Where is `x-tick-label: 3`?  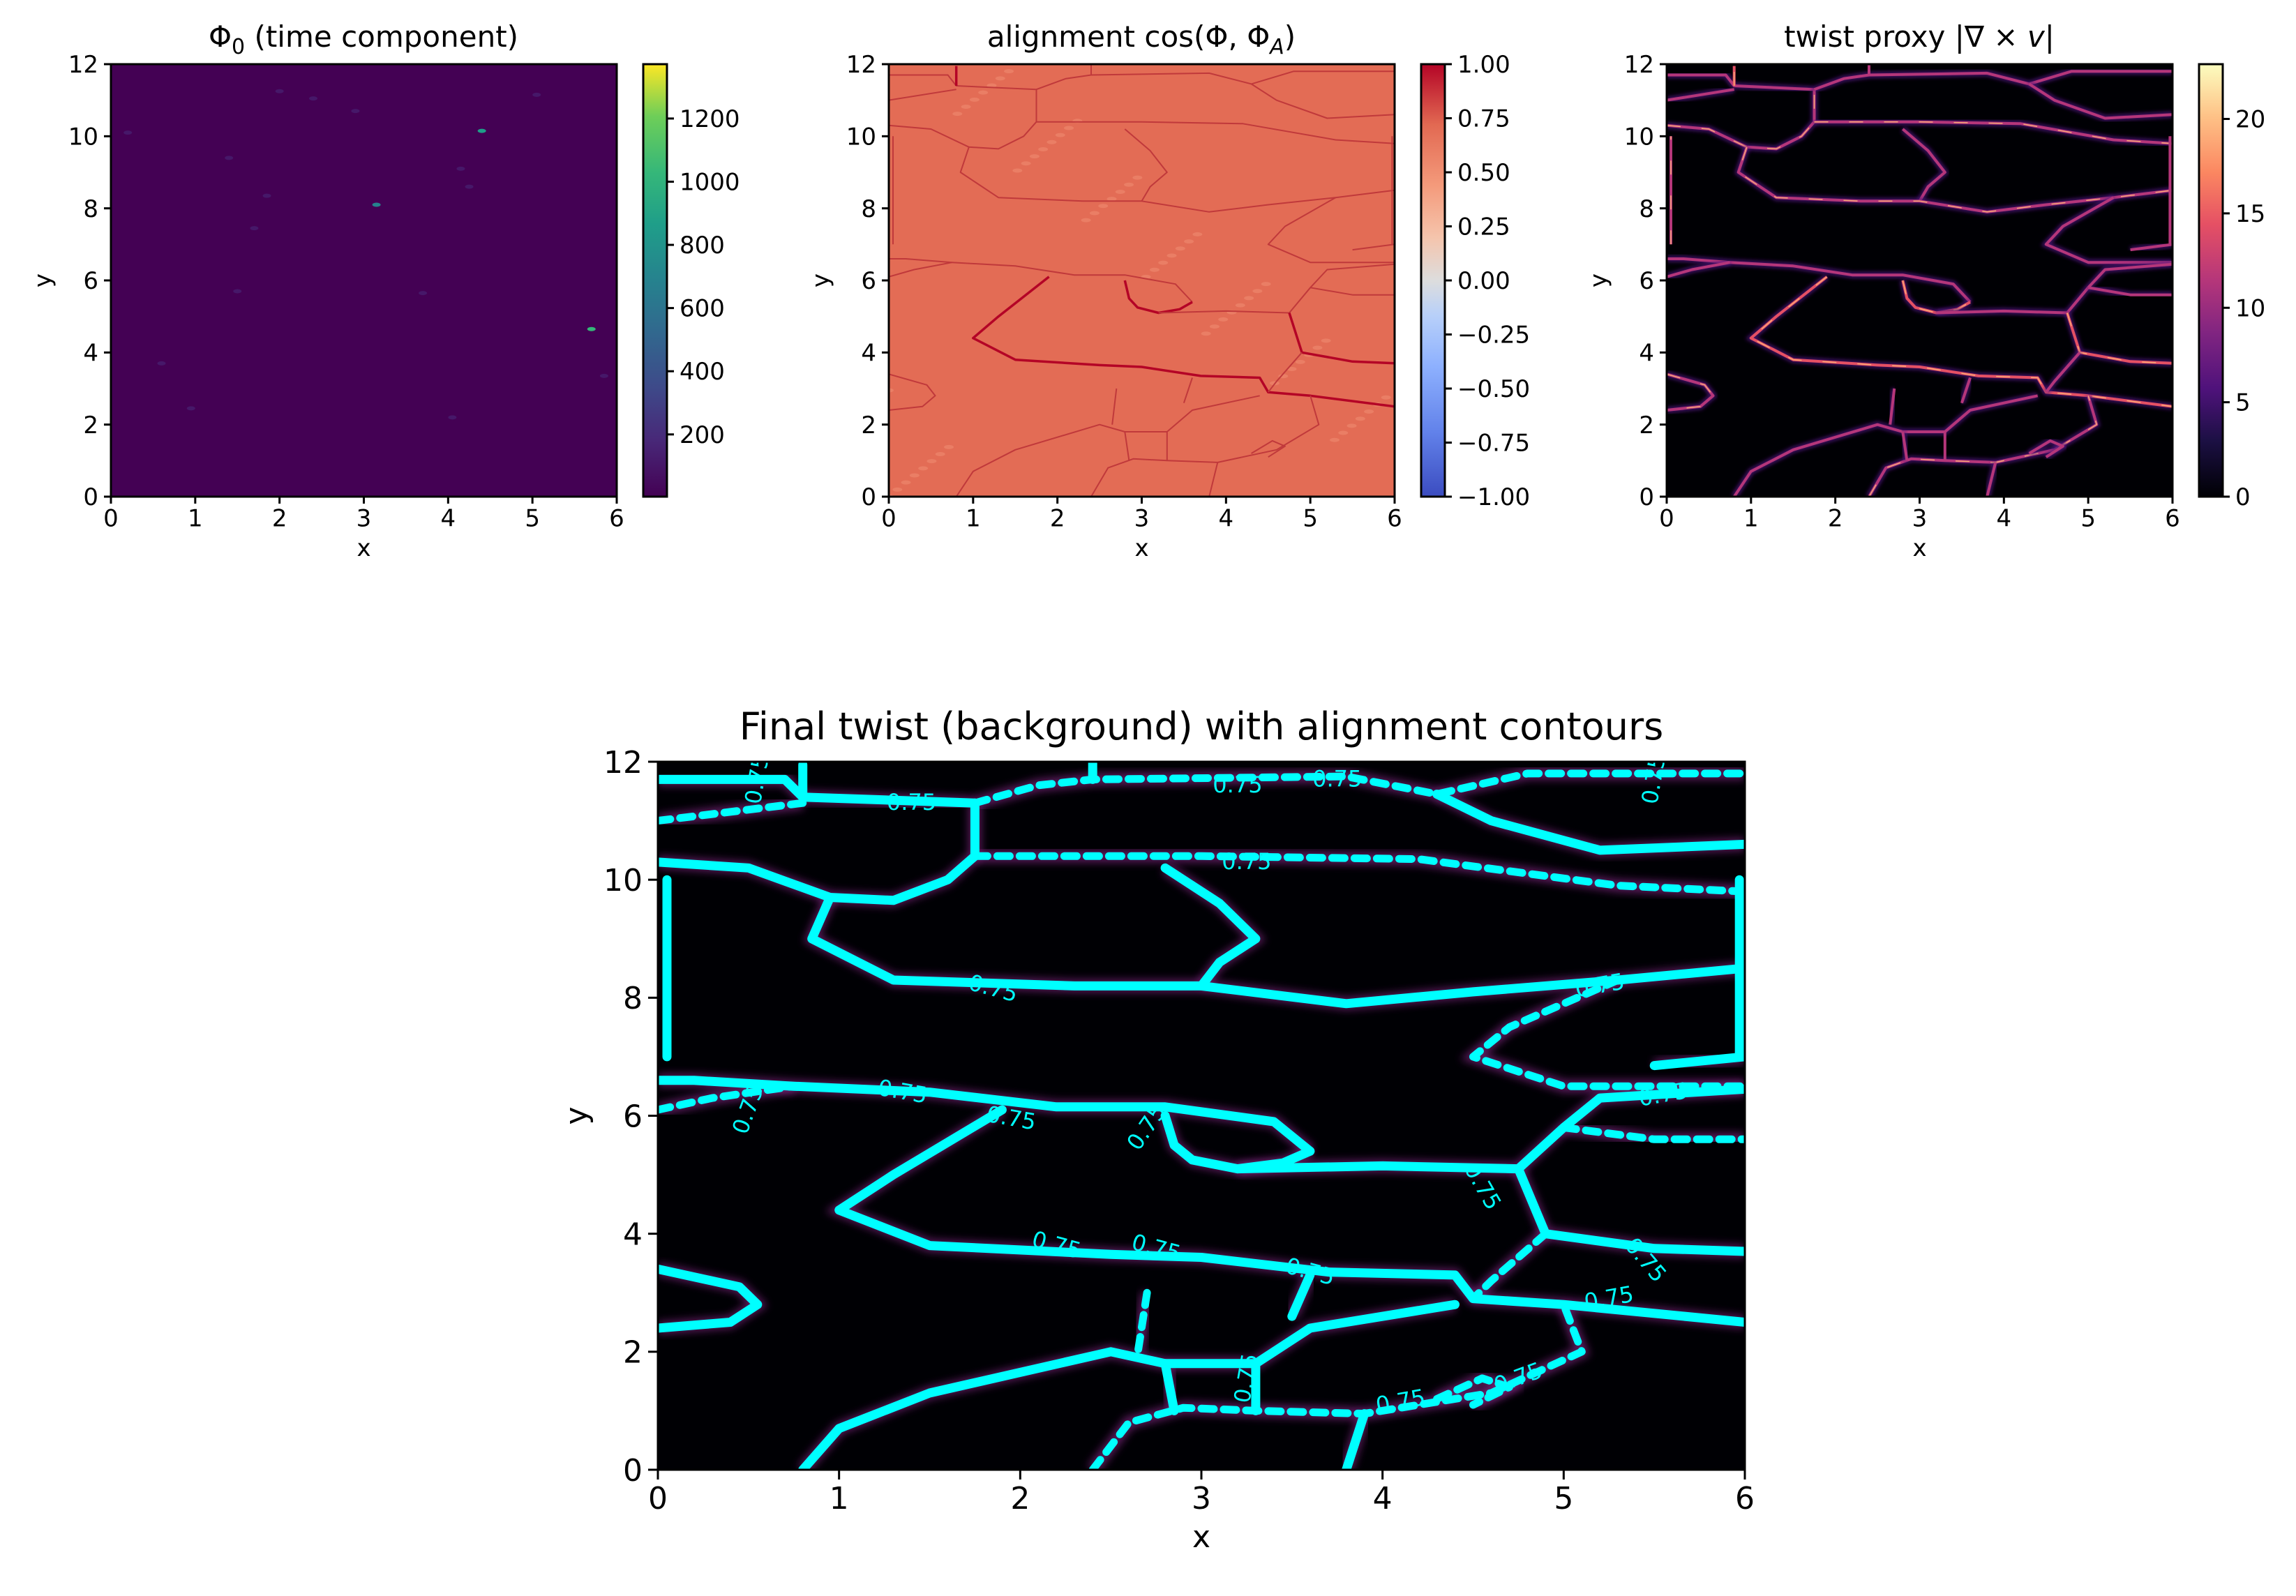
x-tick-label: 3 is located at coordinates (1142, 518).